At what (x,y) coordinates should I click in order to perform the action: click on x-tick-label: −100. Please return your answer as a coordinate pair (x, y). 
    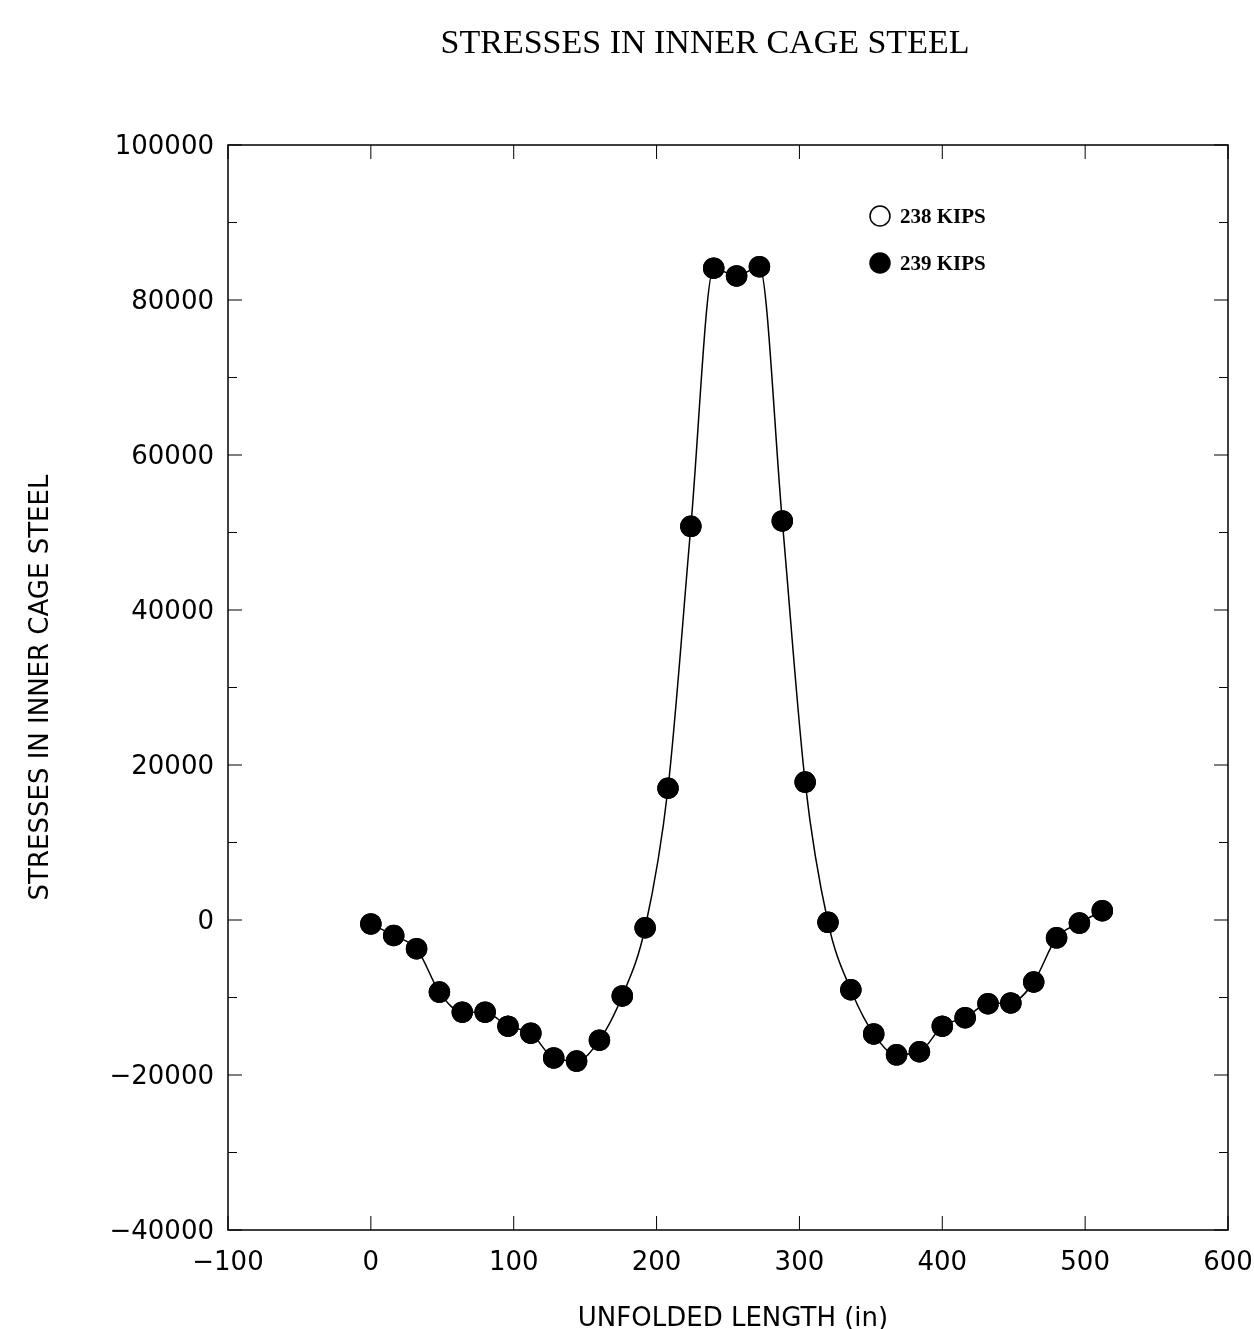
    Looking at the image, I should click on (228, 1261).